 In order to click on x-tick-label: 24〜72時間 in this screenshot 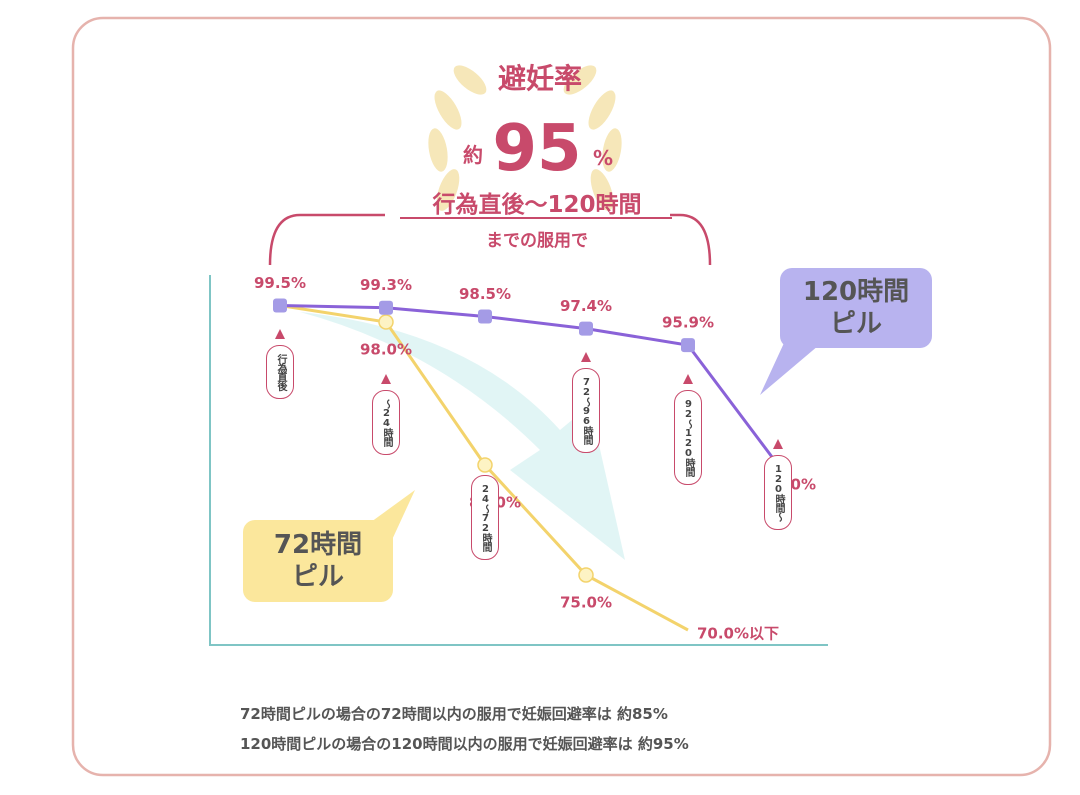, I will do `click(485, 517)`.